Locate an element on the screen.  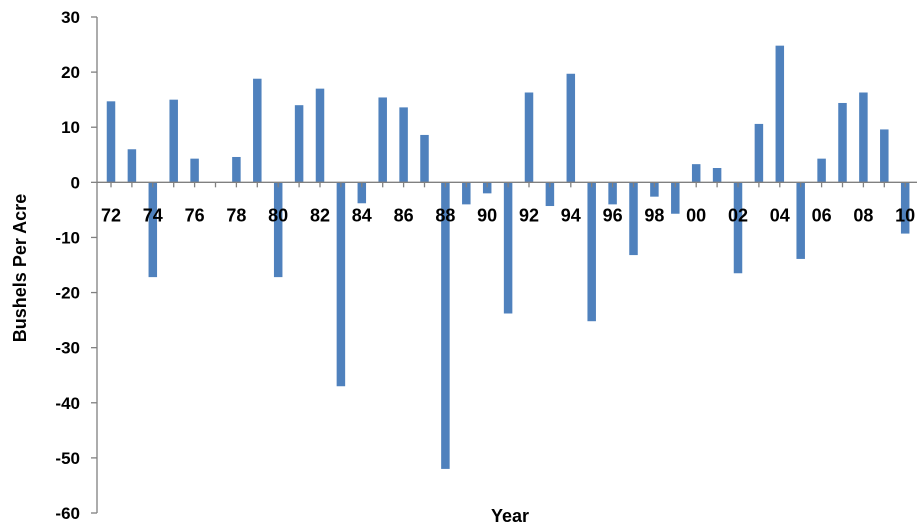
y-axis-ticks: 30 20 10 0 -10 -20 -30 -40 -50 -60 is located at coordinates (76, 265).